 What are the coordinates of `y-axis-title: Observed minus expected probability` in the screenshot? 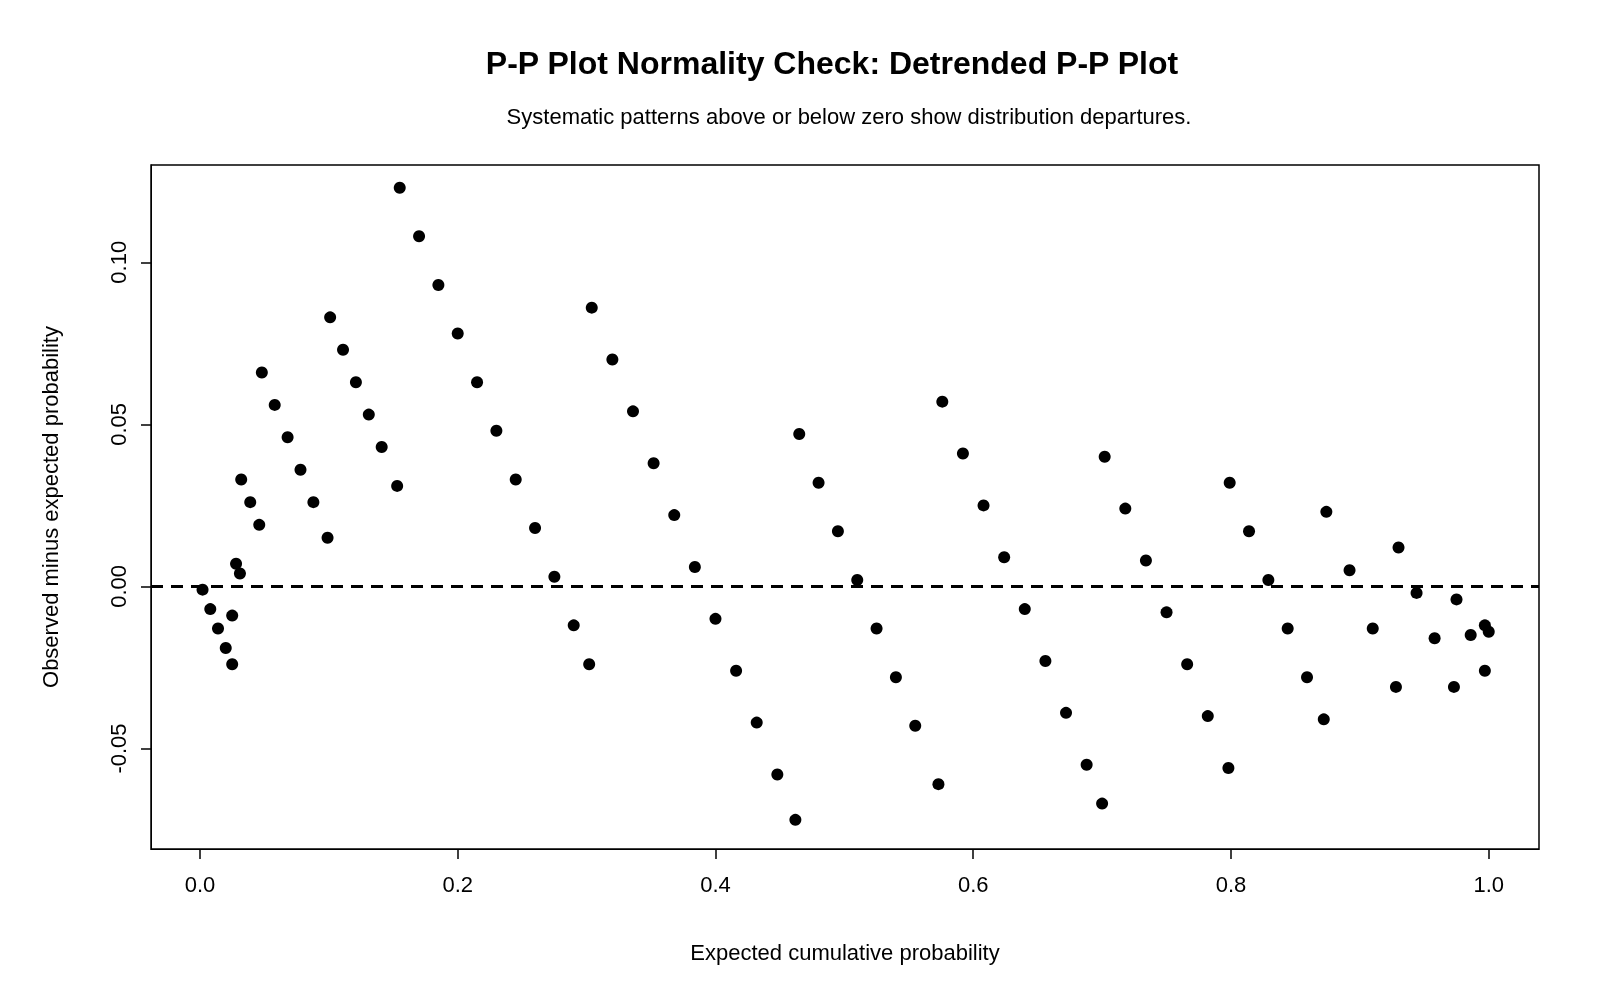 It's located at (50, 507).